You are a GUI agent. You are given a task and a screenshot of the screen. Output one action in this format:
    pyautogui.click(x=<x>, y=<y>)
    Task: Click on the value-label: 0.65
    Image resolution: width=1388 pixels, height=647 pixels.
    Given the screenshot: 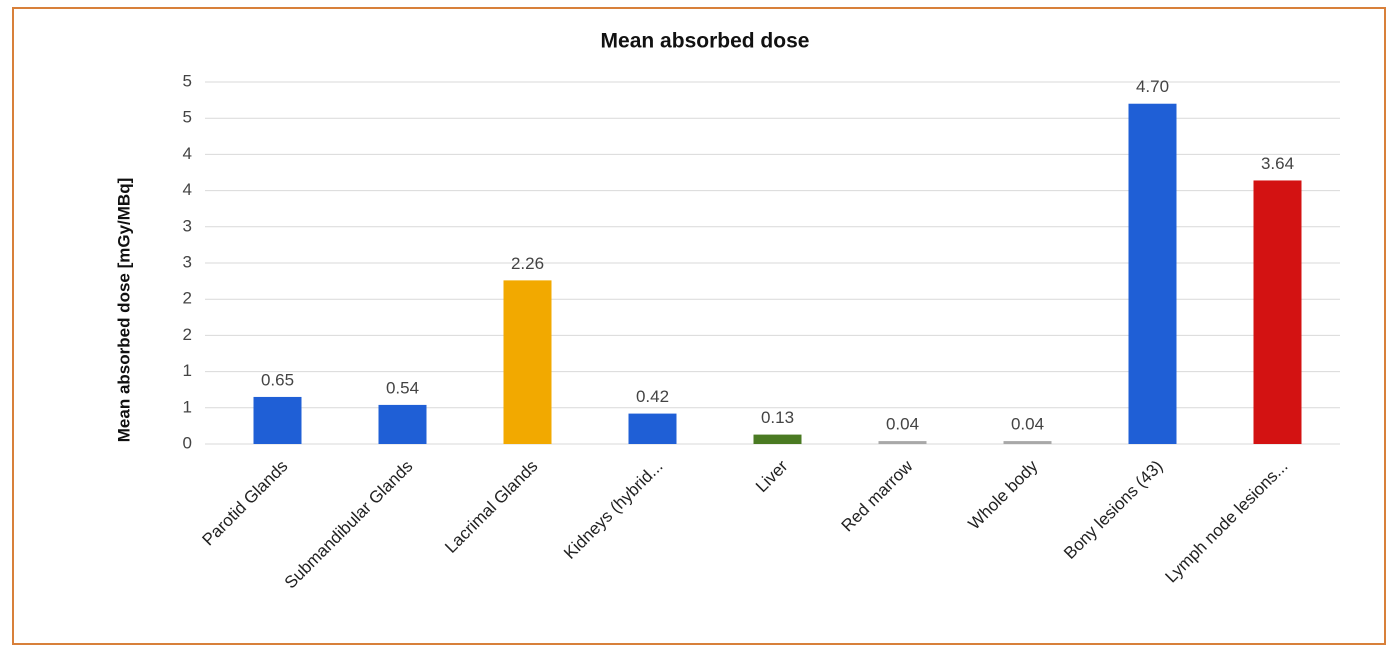 What is the action you would take?
    pyautogui.click(x=277, y=379)
    